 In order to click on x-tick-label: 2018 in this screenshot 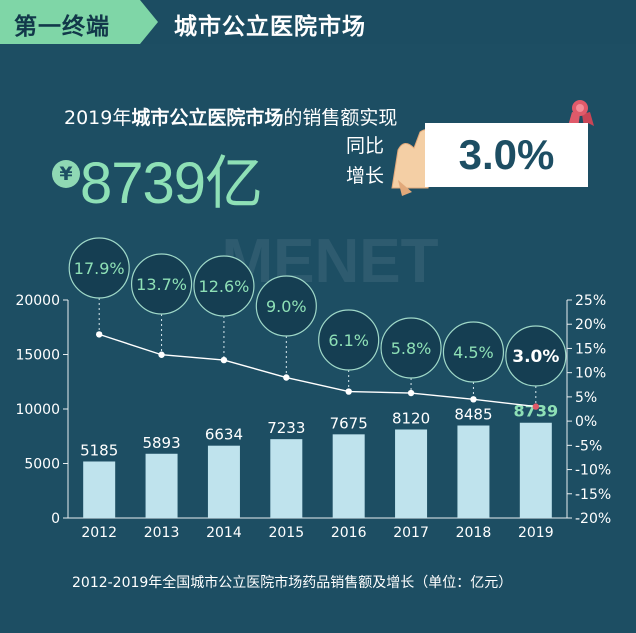, I will do `click(474, 533)`.